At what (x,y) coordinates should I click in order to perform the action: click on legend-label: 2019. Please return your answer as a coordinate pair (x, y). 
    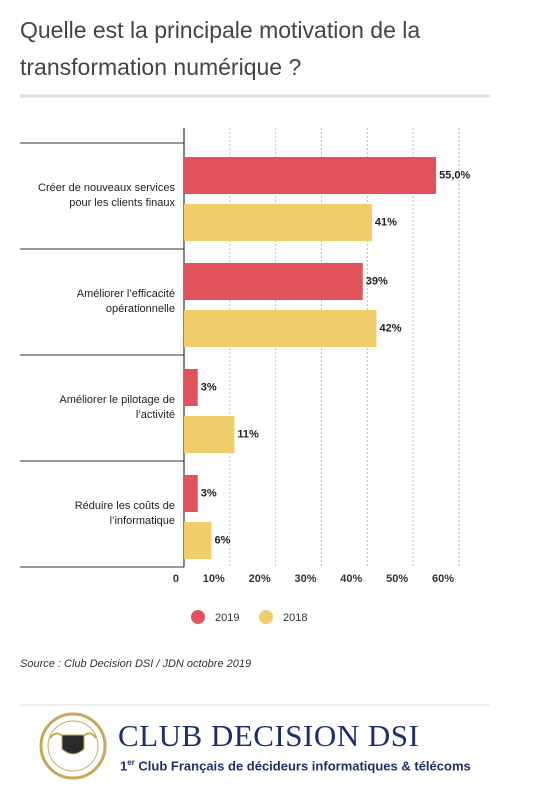
    Looking at the image, I should click on (227, 618).